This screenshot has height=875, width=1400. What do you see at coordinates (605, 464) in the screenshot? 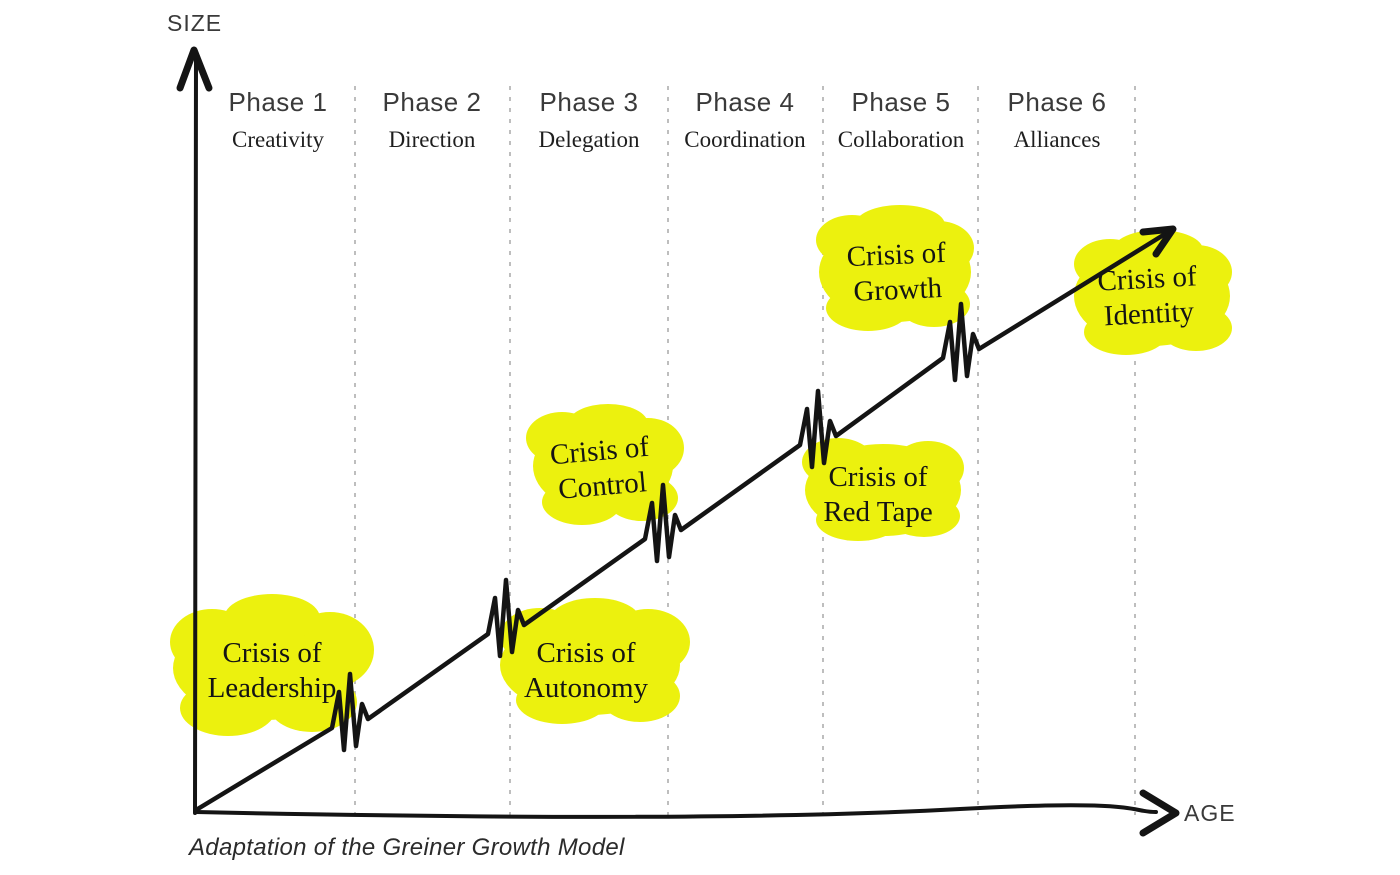
I see `highlight-blob-control` at bounding box center [605, 464].